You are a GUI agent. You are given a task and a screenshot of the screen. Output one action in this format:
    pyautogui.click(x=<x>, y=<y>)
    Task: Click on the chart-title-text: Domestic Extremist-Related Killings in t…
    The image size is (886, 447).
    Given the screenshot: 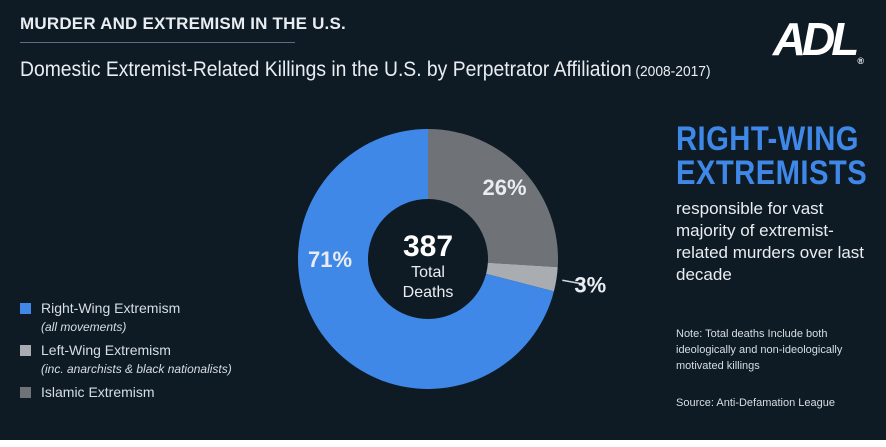 What is the action you would take?
    pyautogui.click(x=326, y=69)
    